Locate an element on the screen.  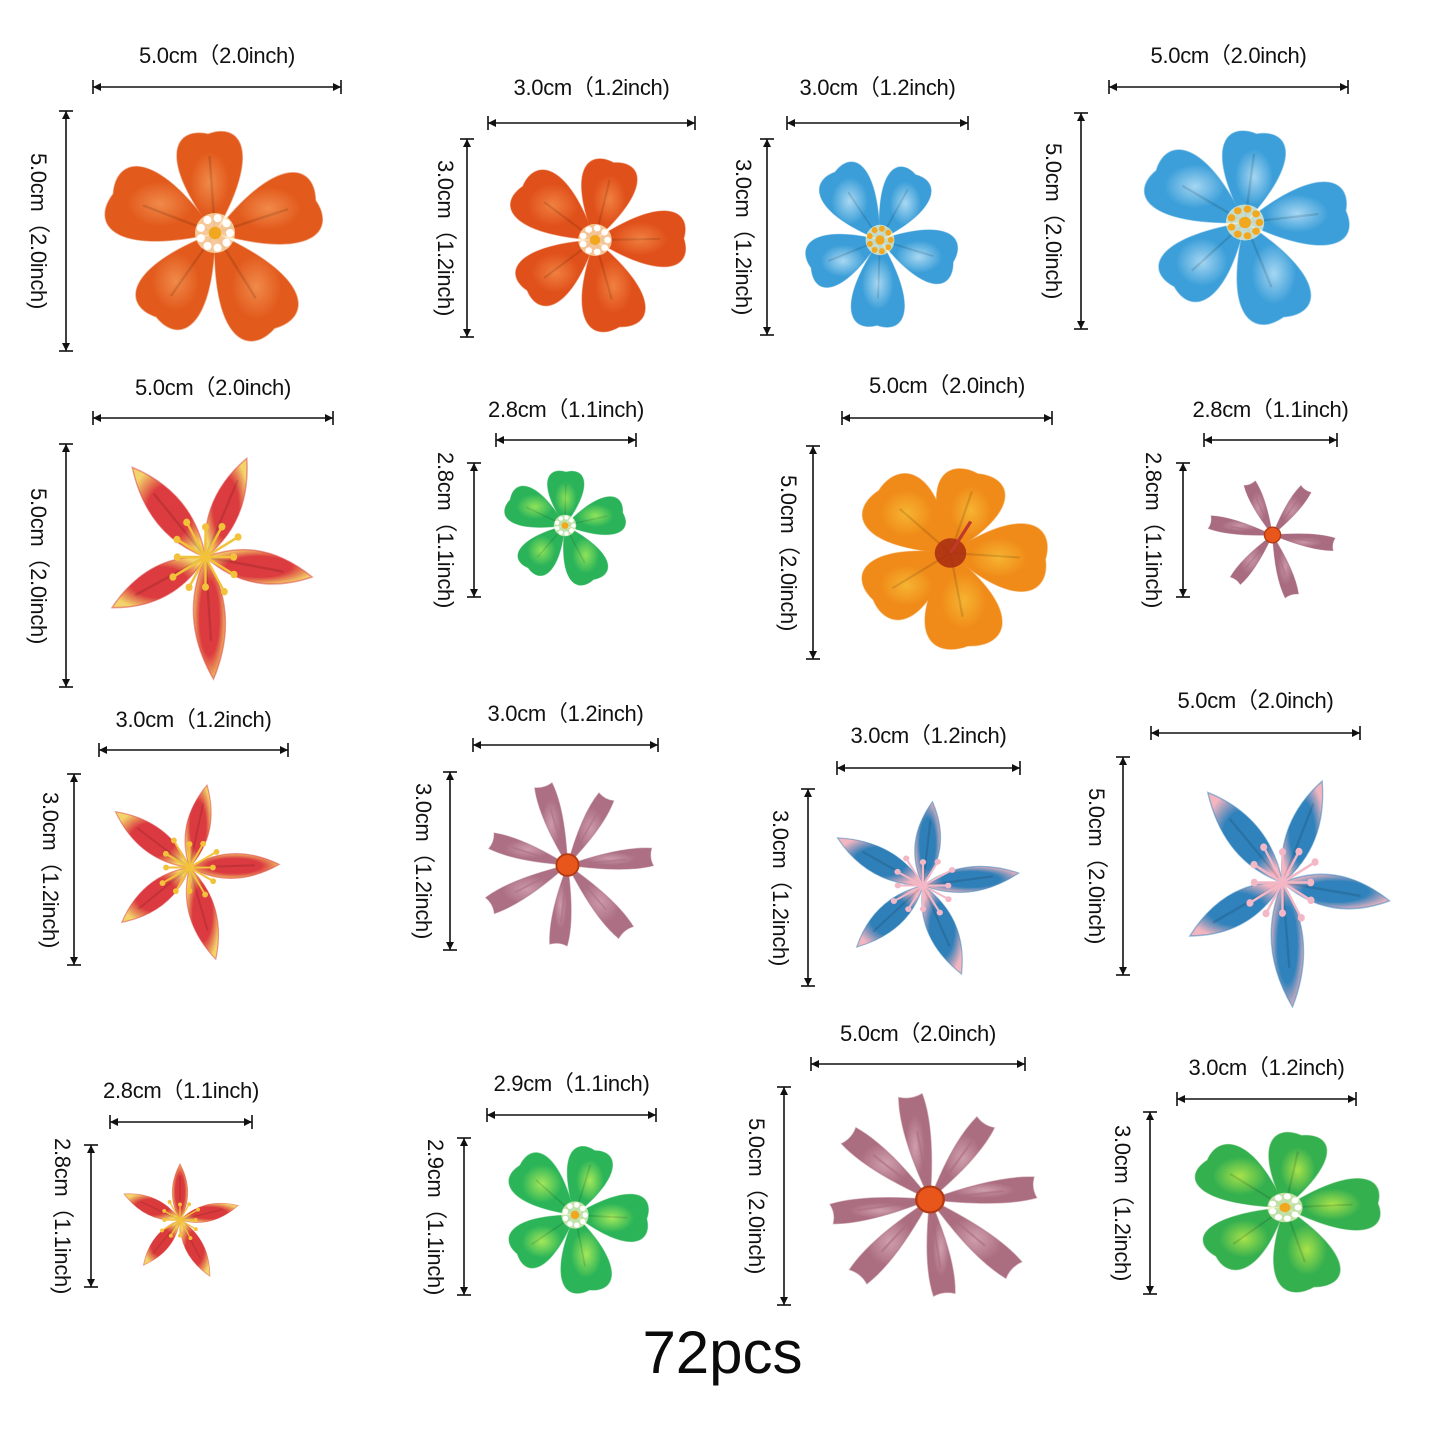
flower-core is located at coordinates (565, 525).